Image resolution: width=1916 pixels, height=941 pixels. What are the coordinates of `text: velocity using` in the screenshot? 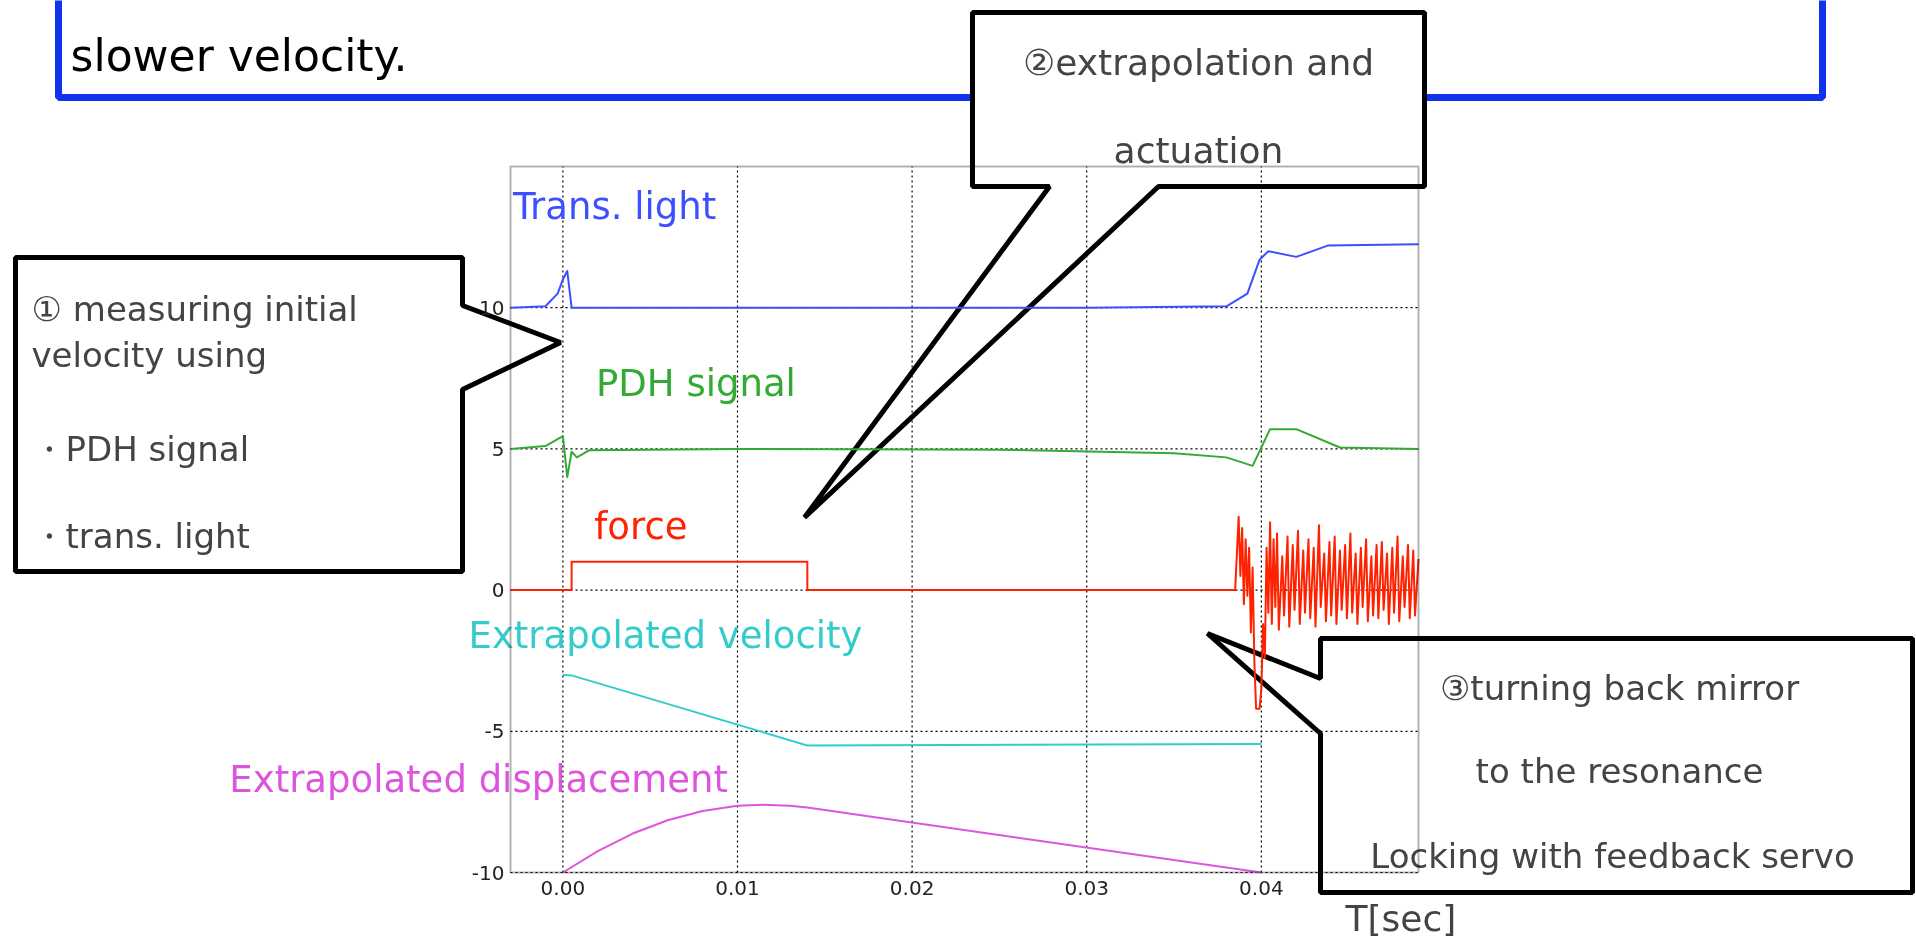 It's located at (149, 354).